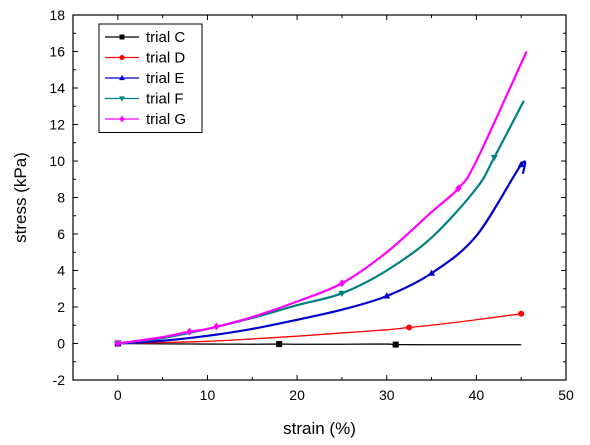 This screenshot has height=445, width=590. Describe the element at coordinates (61, 307) in the screenshot. I see `y-tick-label: 2` at that location.